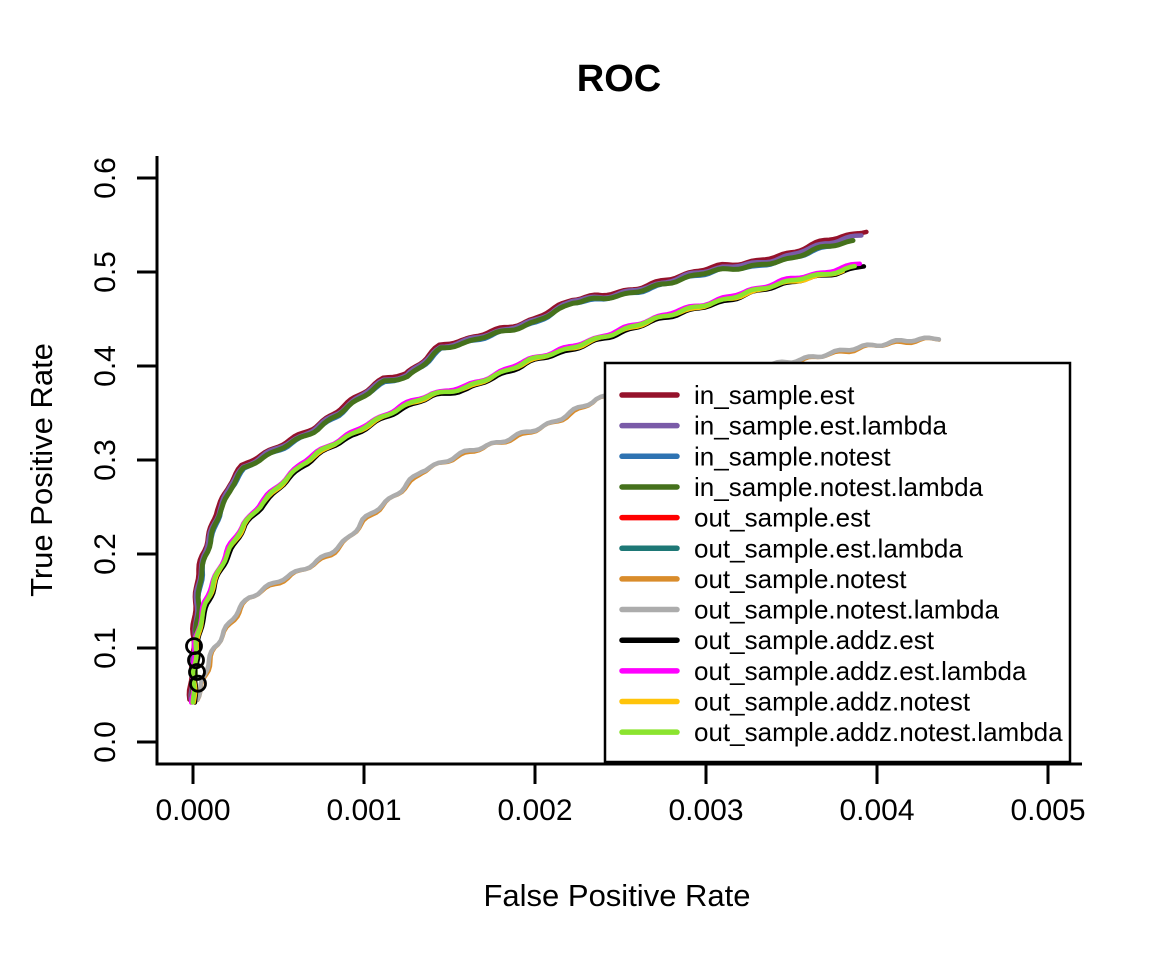 The image size is (1152, 965). Describe the element at coordinates (800, 579) in the screenshot. I see `legend-entry-label: out_sample.notest` at that location.